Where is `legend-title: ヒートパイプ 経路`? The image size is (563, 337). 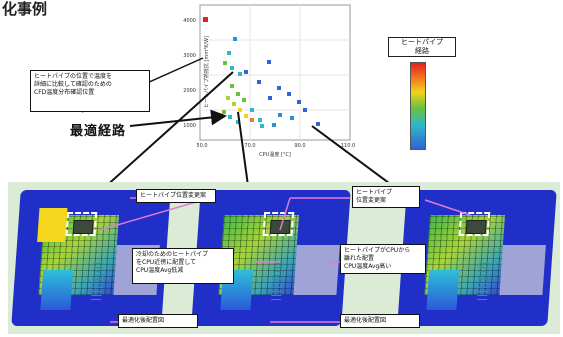
legend-title: ヒートパイプ 経路 is located at coordinates (422, 47).